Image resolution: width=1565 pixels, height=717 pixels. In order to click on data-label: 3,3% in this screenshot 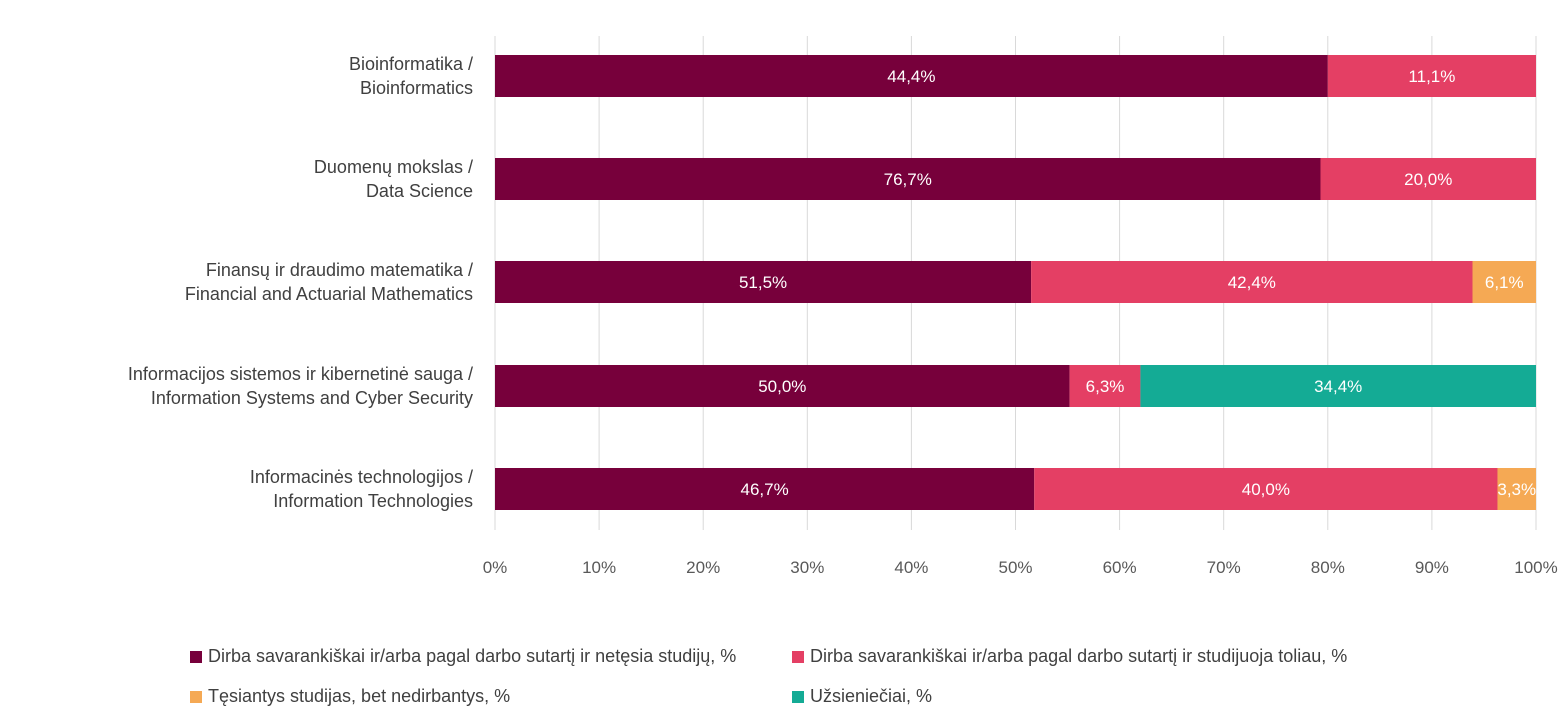, I will do `click(1516, 489)`.